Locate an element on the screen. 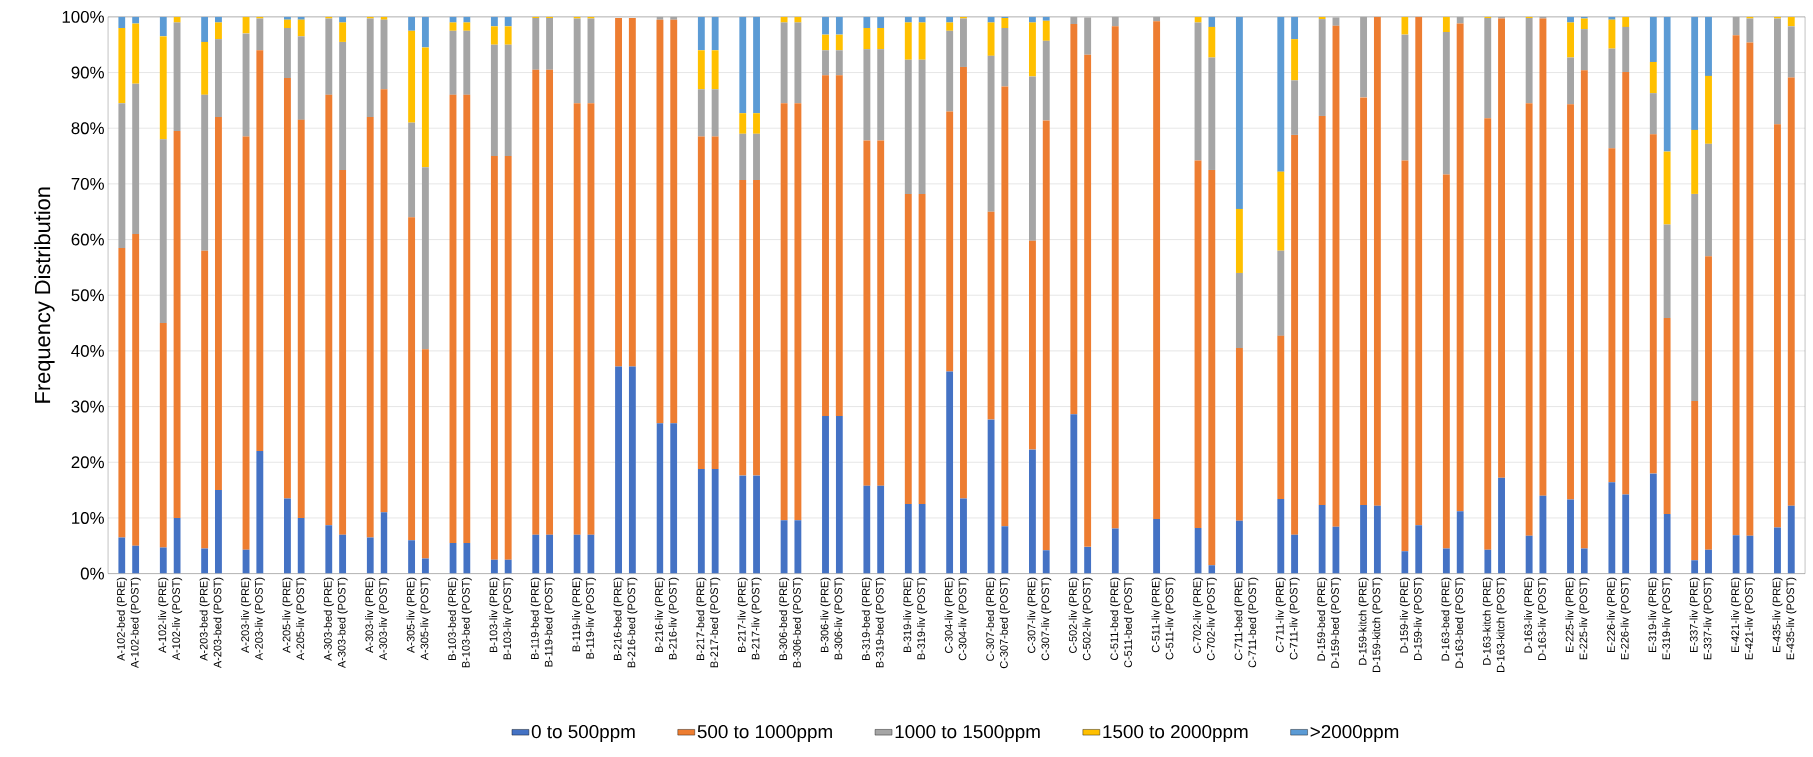  x-tick-label: C-307-bed (PRE) is located at coordinates (991, 619).